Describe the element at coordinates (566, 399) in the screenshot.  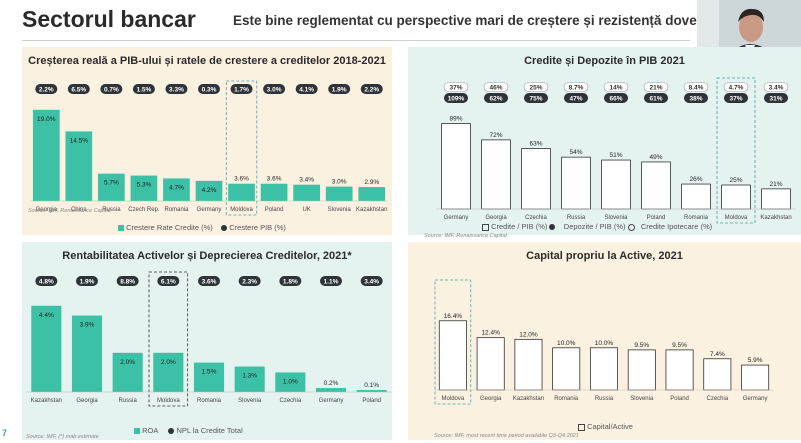
I see `category-label: Romania` at that location.